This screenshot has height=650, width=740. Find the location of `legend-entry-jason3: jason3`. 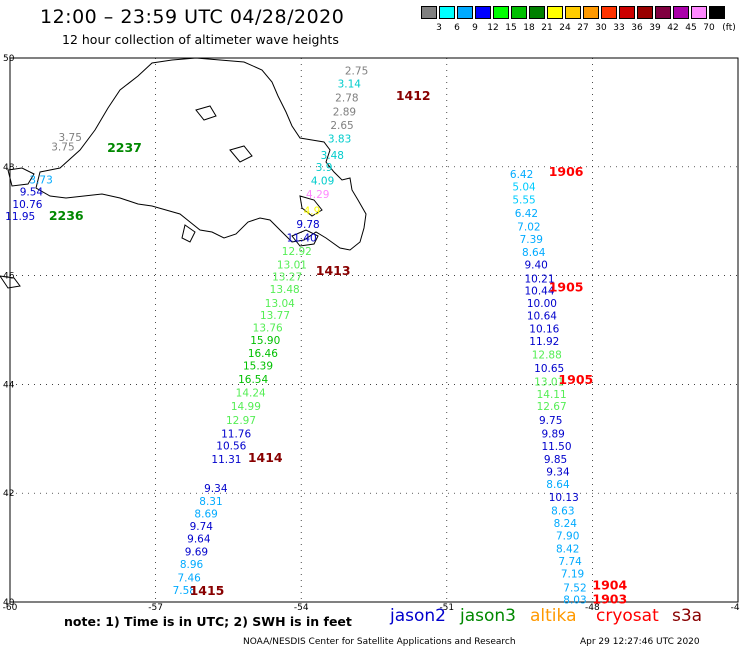

legend-entry-jason3: jason3 is located at coordinates (488, 616).